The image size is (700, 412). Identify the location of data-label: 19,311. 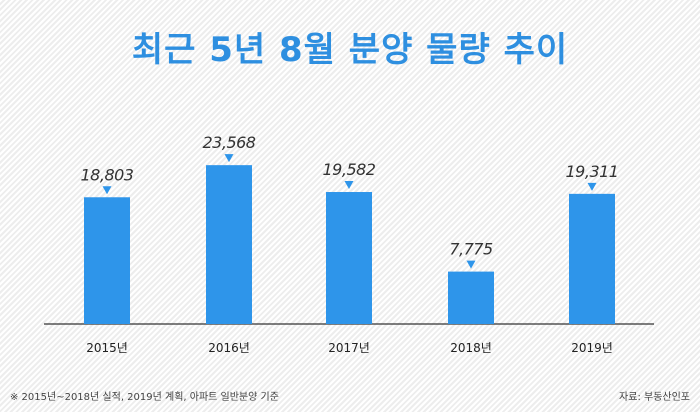
(592, 171).